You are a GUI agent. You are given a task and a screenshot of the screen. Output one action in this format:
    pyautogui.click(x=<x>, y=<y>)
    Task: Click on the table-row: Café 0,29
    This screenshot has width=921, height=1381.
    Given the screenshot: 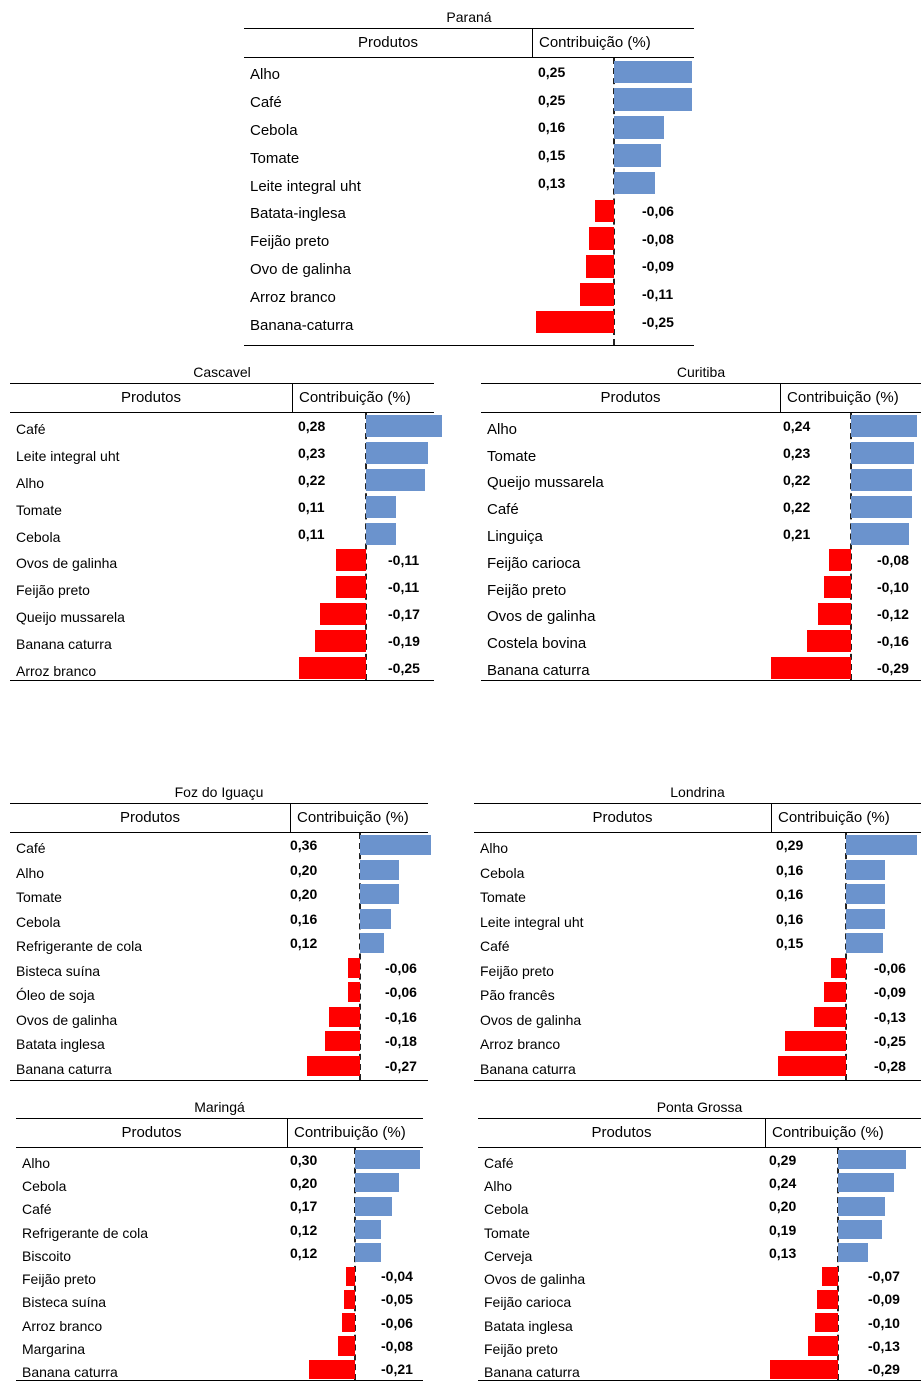 What is the action you would take?
    pyautogui.click(x=699, y=1159)
    